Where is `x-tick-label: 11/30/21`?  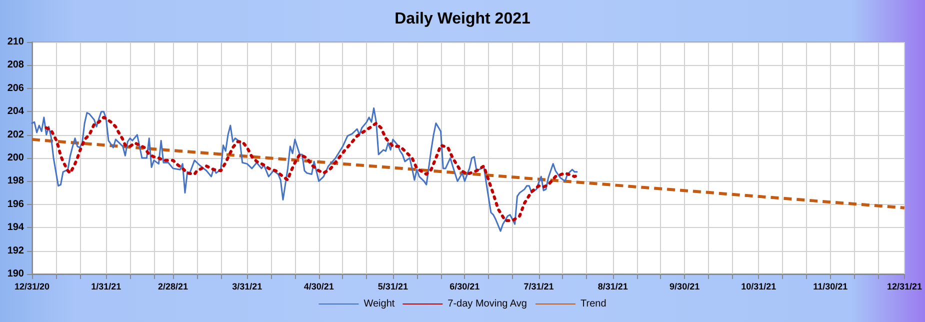
x-tick-label: 11/30/21 is located at coordinates (830, 287).